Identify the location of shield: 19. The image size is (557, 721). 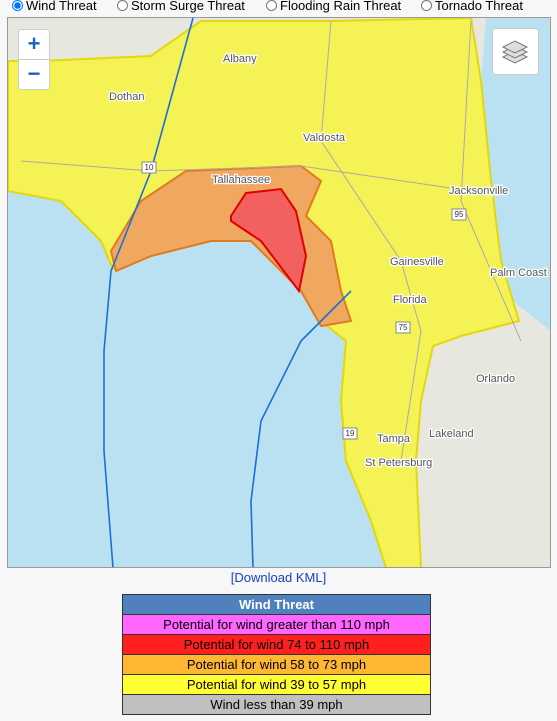
(350, 433).